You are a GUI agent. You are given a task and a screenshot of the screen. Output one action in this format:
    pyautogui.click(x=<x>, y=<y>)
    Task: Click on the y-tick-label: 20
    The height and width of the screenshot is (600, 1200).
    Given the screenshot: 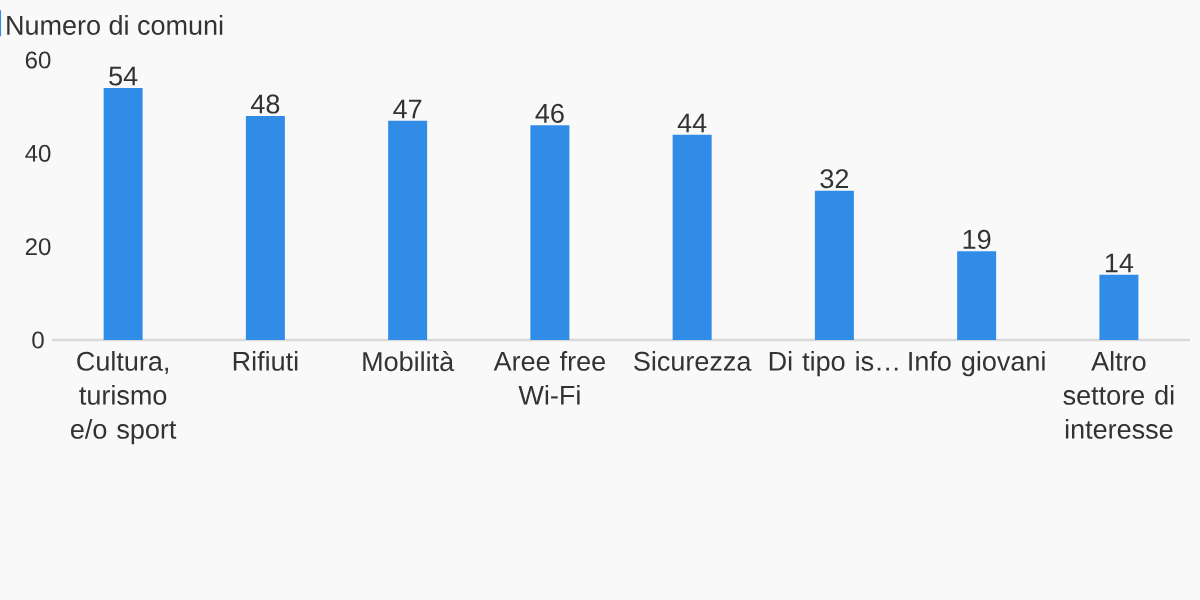 What is the action you would take?
    pyautogui.click(x=38, y=247)
    